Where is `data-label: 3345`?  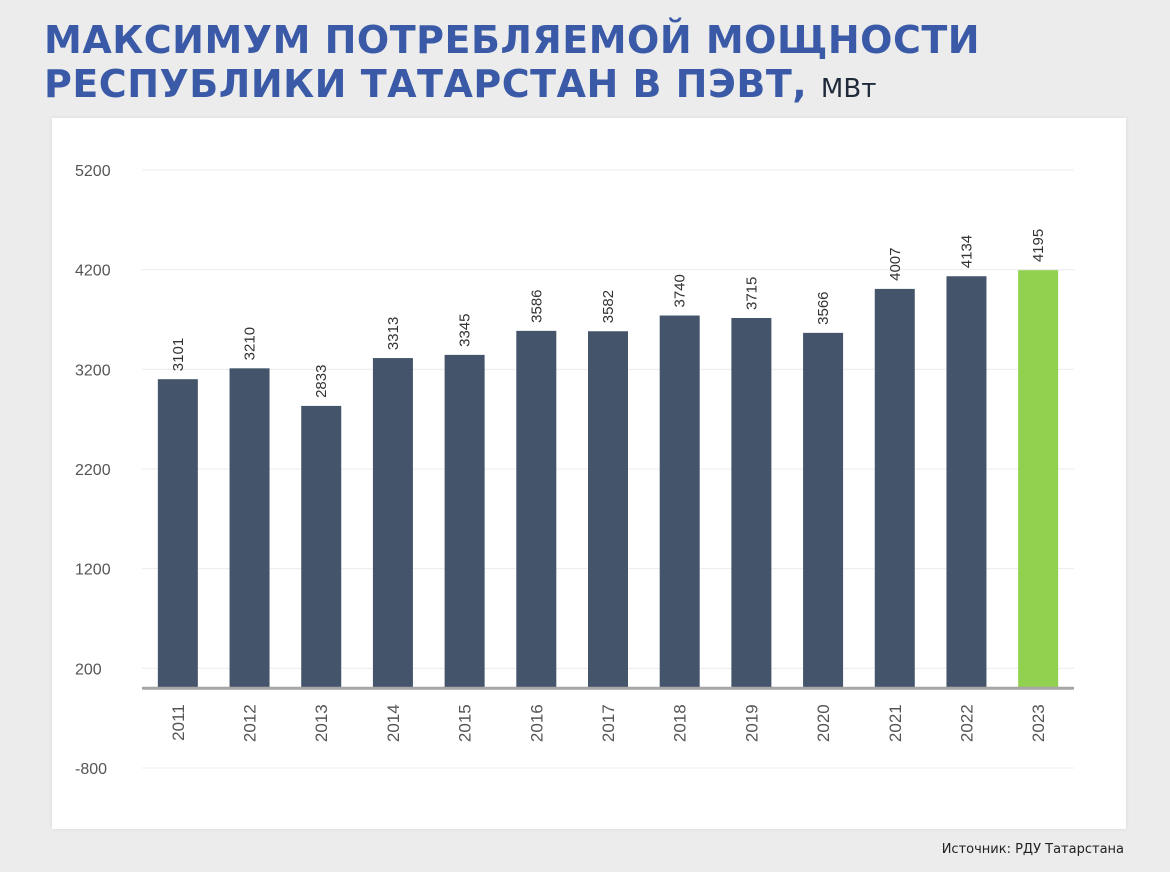 data-label: 3345 is located at coordinates (465, 330).